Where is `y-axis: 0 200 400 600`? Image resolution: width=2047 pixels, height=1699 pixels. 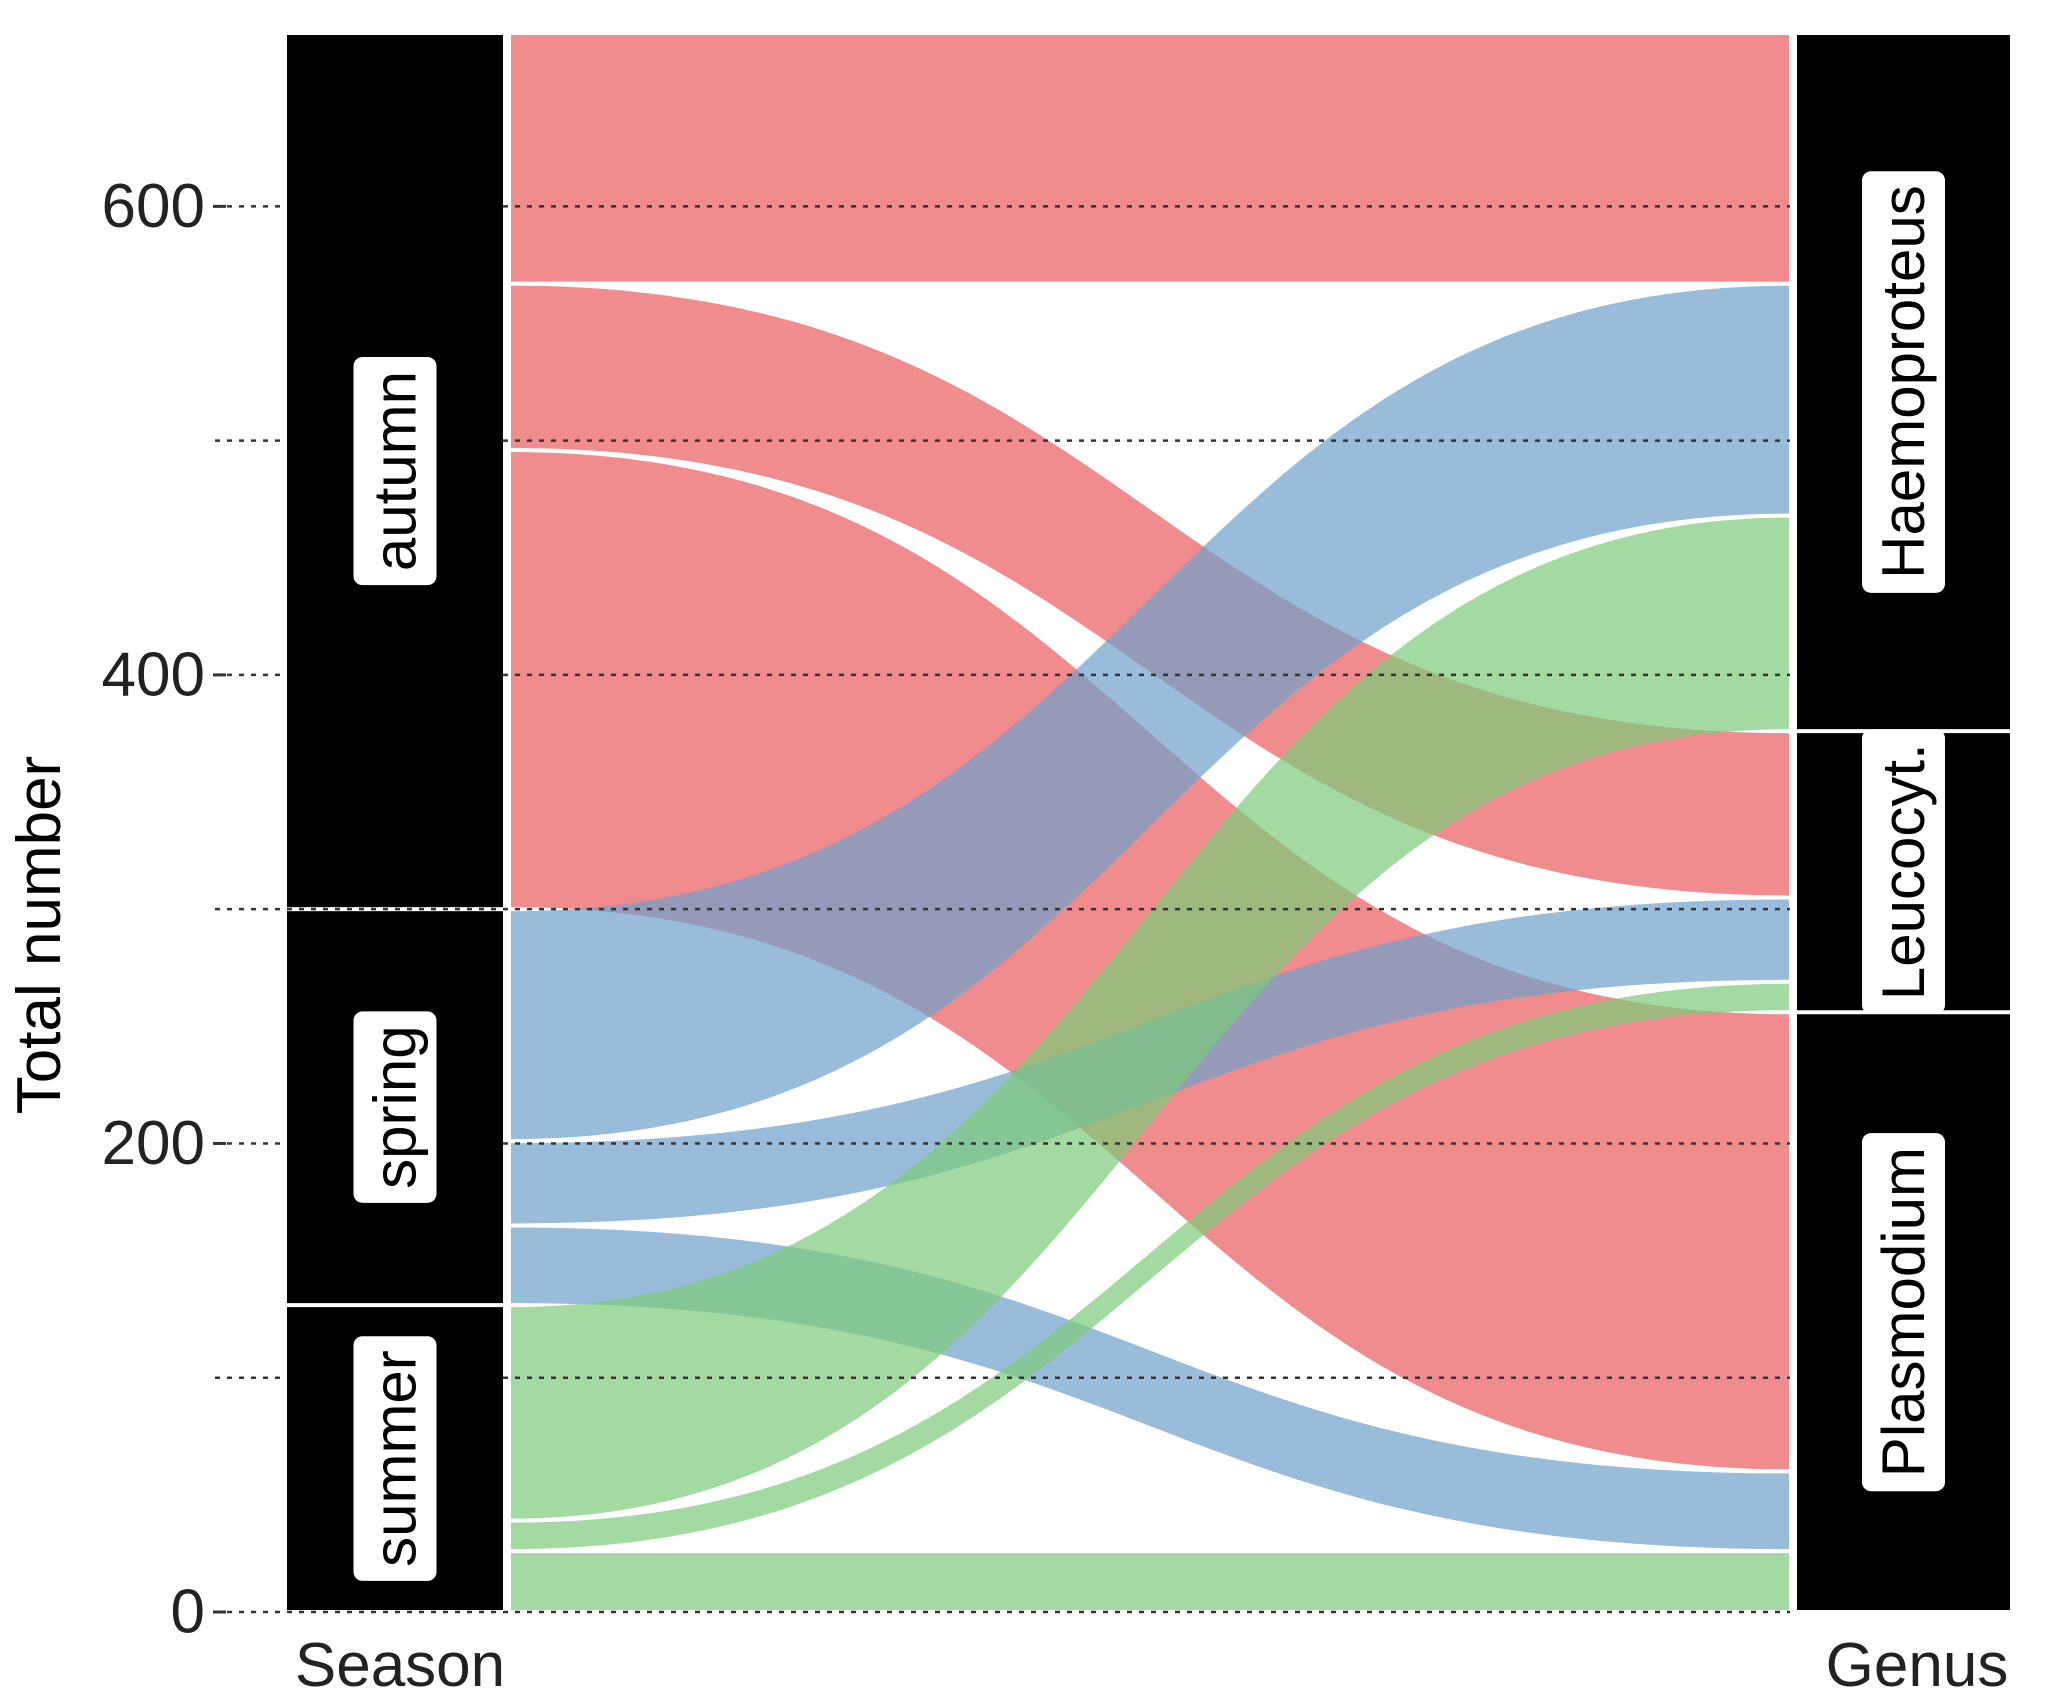
y-axis: 0 200 400 600 is located at coordinates (164, 909).